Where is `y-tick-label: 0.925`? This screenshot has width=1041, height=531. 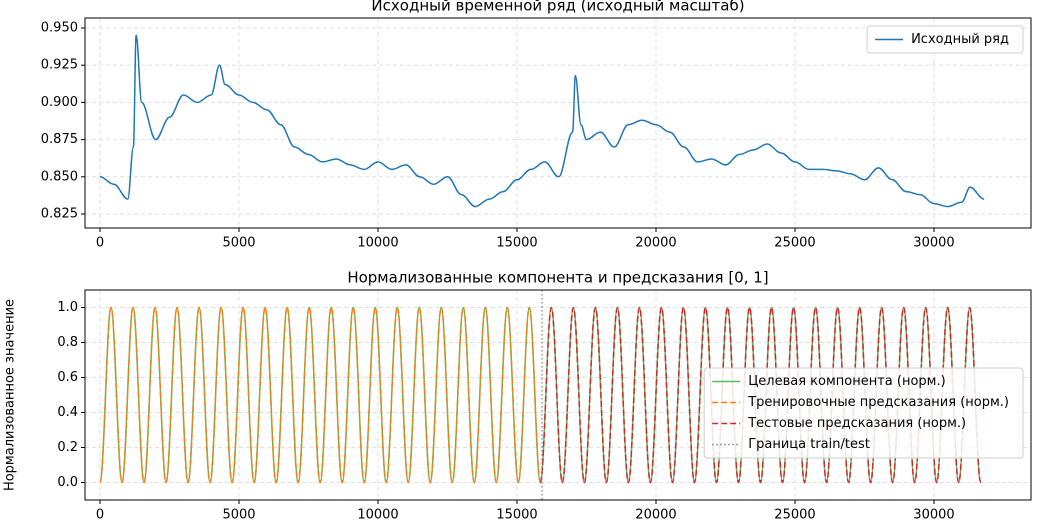
y-tick-label: 0.925 is located at coordinates (59, 65).